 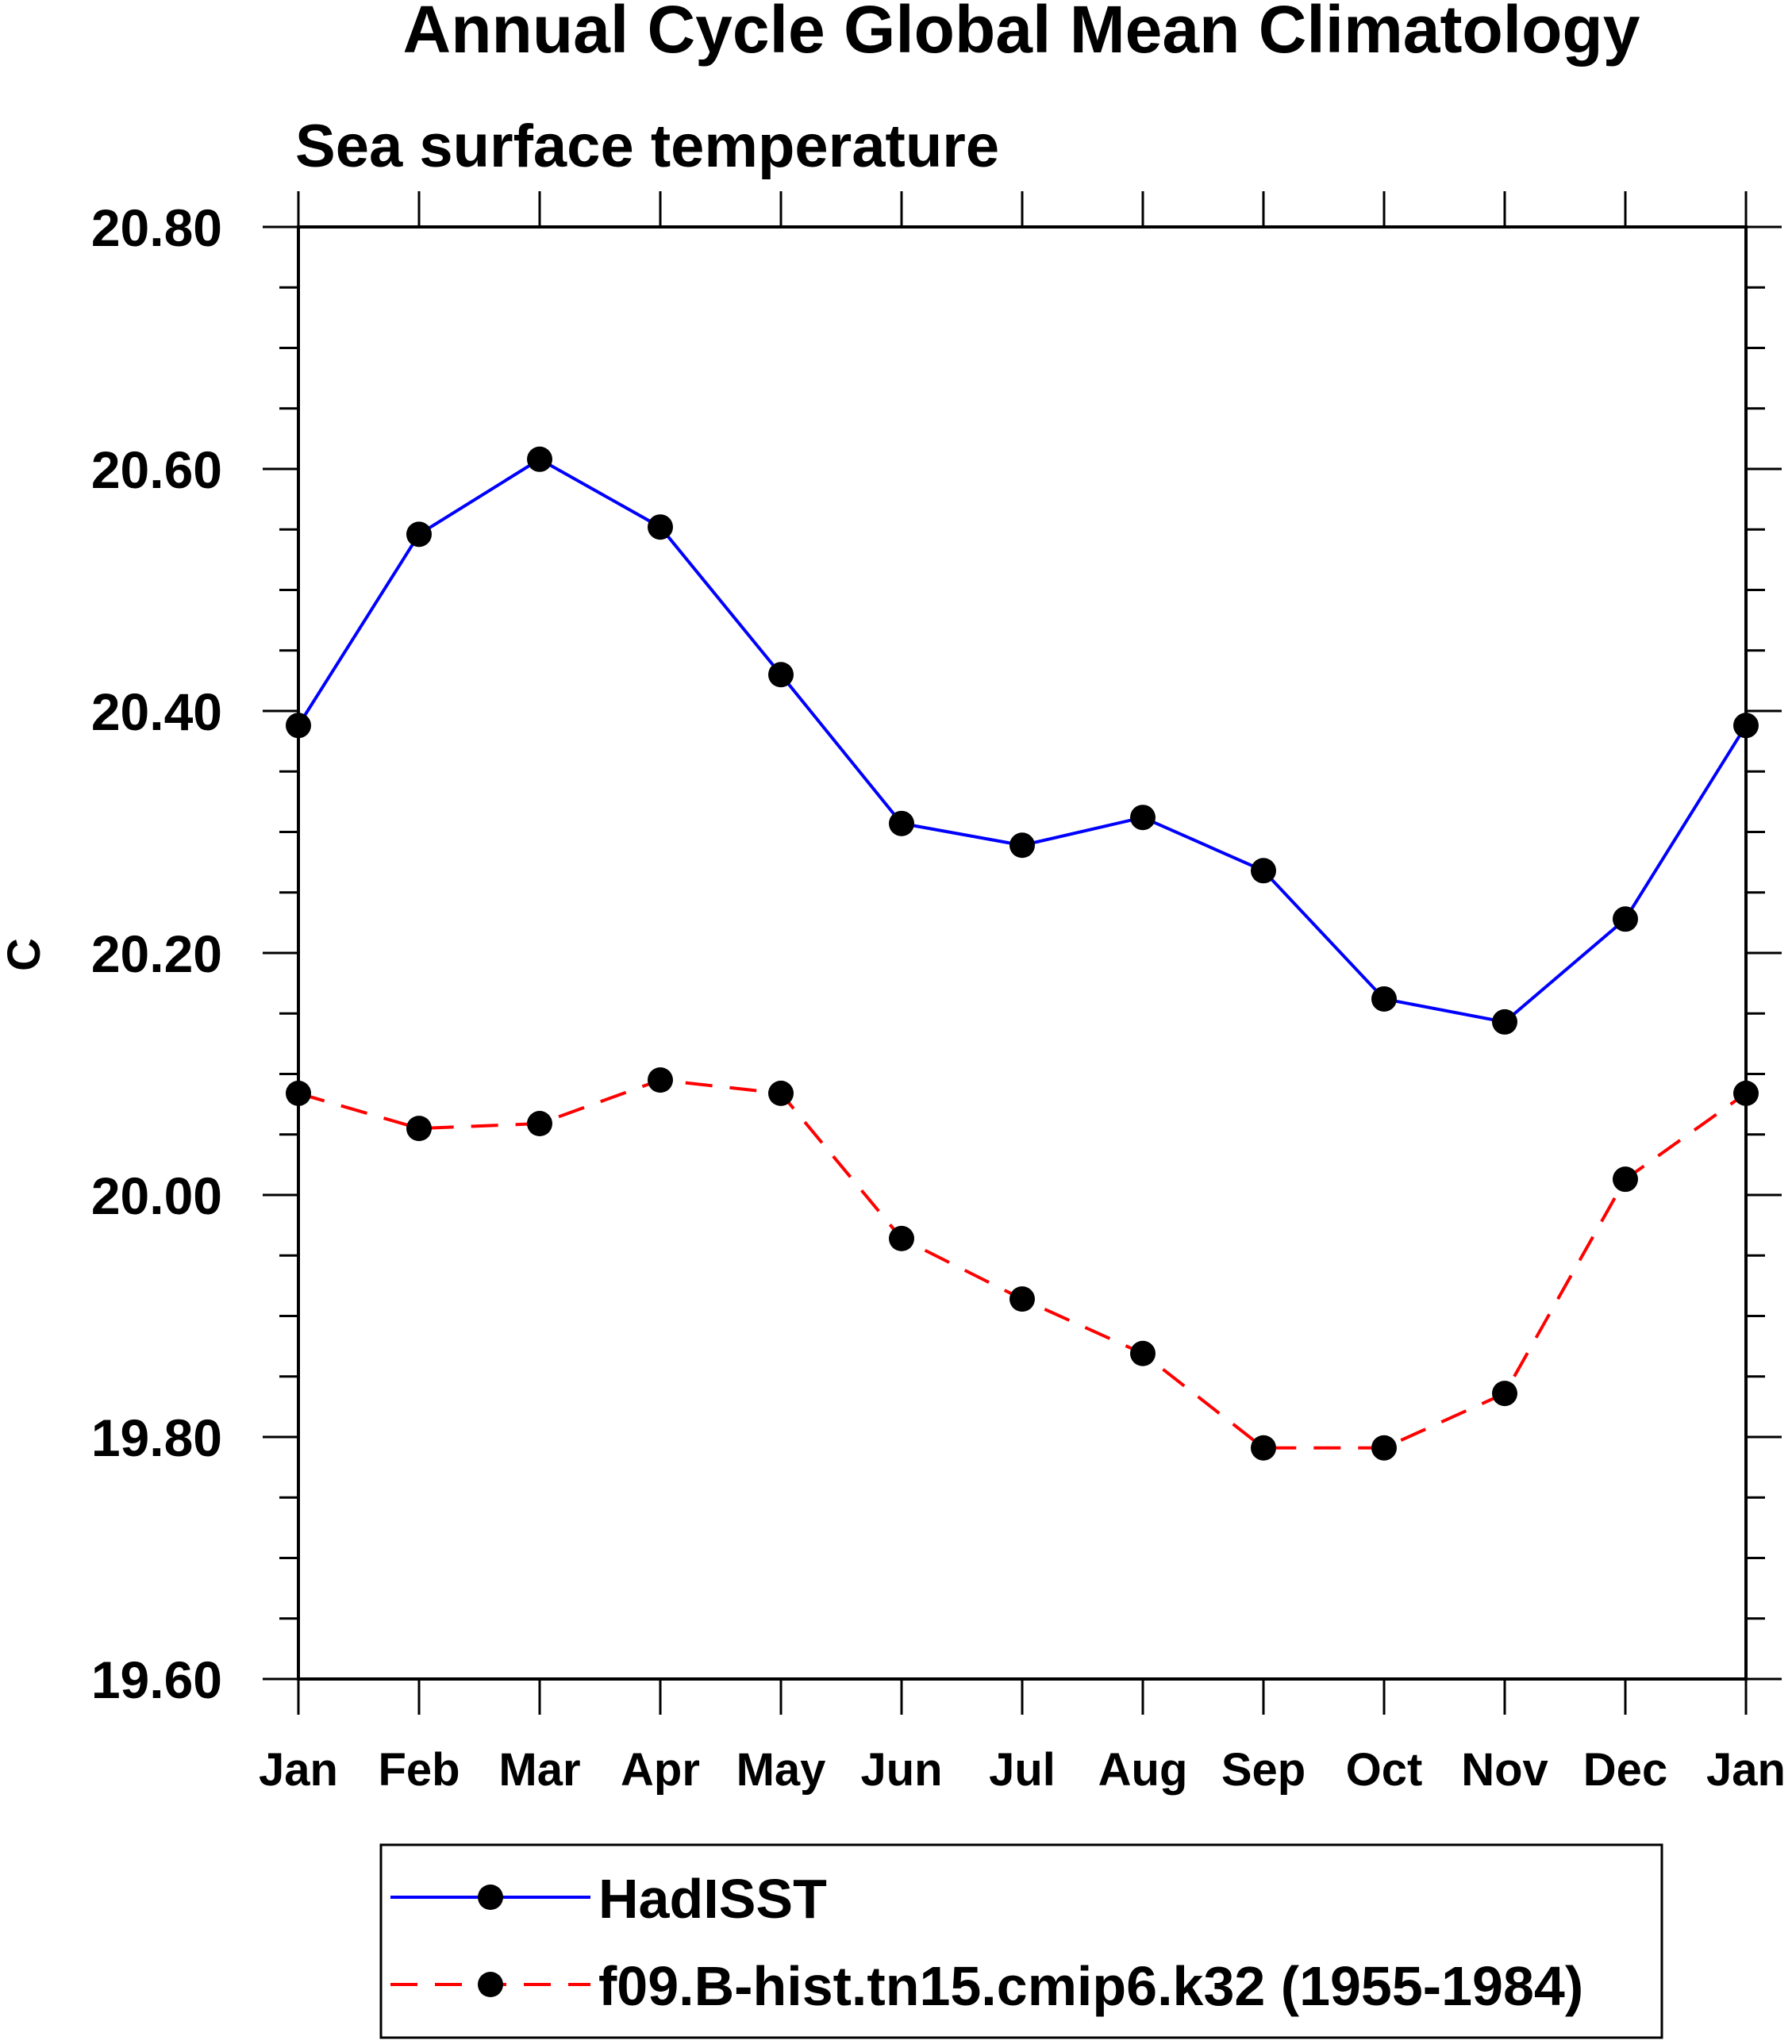 What do you see at coordinates (1263, 1770) in the screenshot?
I see `x-tick-label: Sep` at bounding box center [1263, 1770].